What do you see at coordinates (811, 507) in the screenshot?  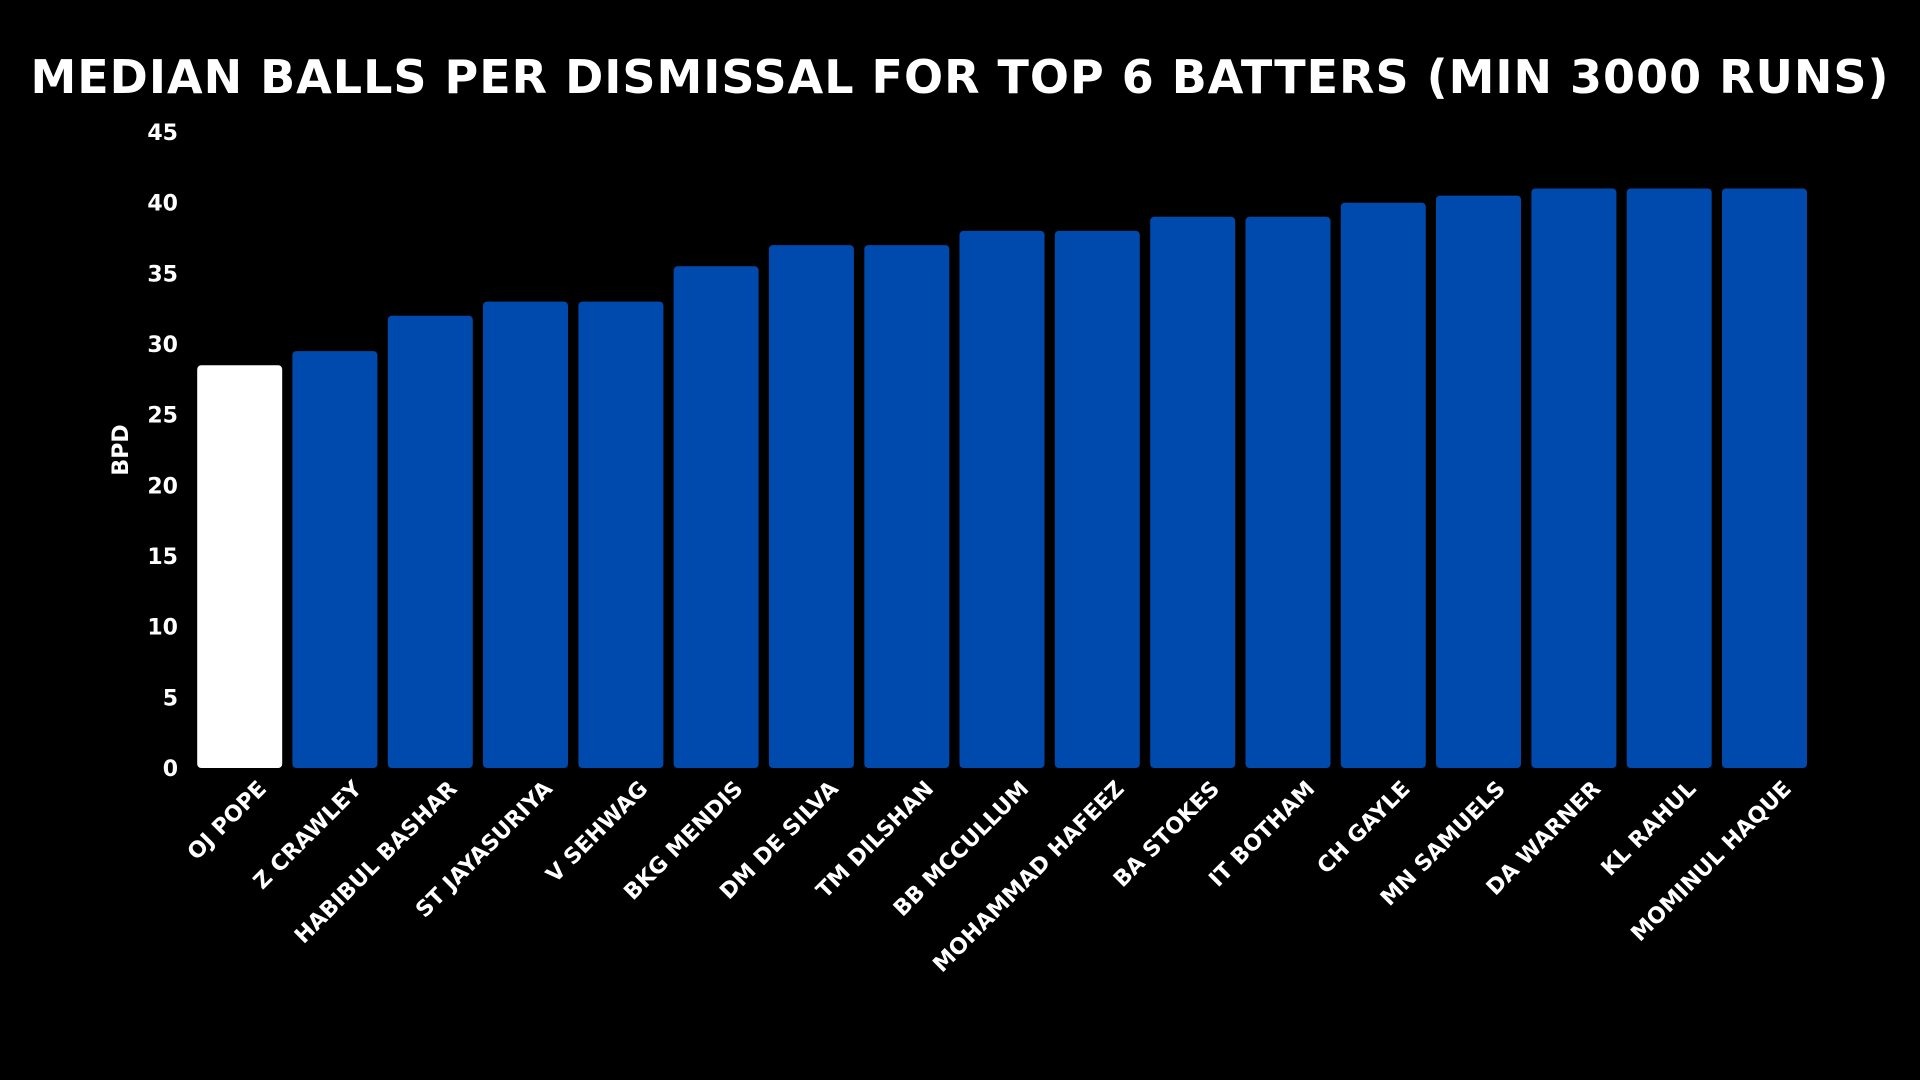 I see `bar-dm-de-silva` at bounding box center [811, 507].